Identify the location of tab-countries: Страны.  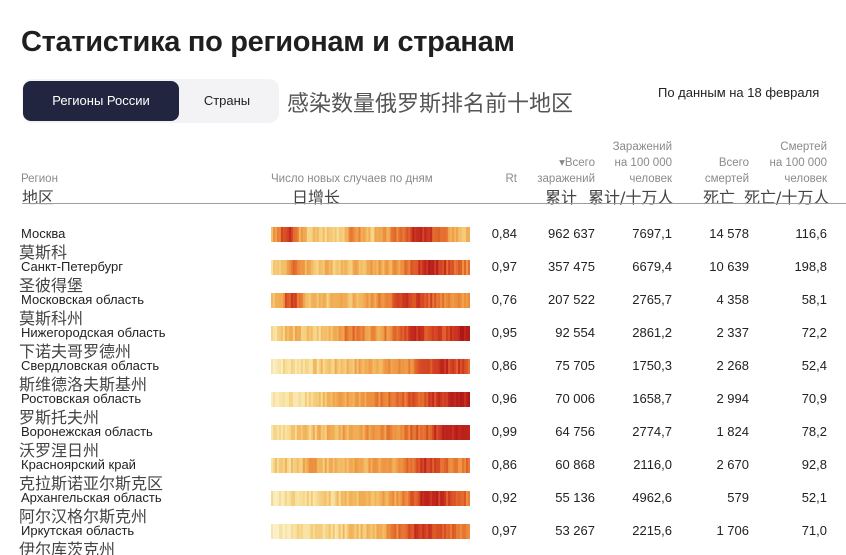
(227, 100).